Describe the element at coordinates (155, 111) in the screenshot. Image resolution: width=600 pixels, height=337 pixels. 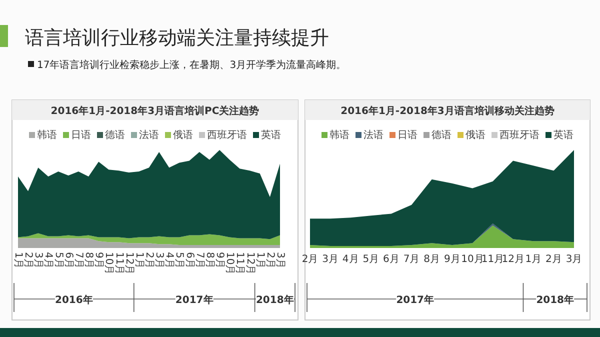
I see `chart-title: 2016年1月-2018年3月语言培训PC关注趋势` at that location.